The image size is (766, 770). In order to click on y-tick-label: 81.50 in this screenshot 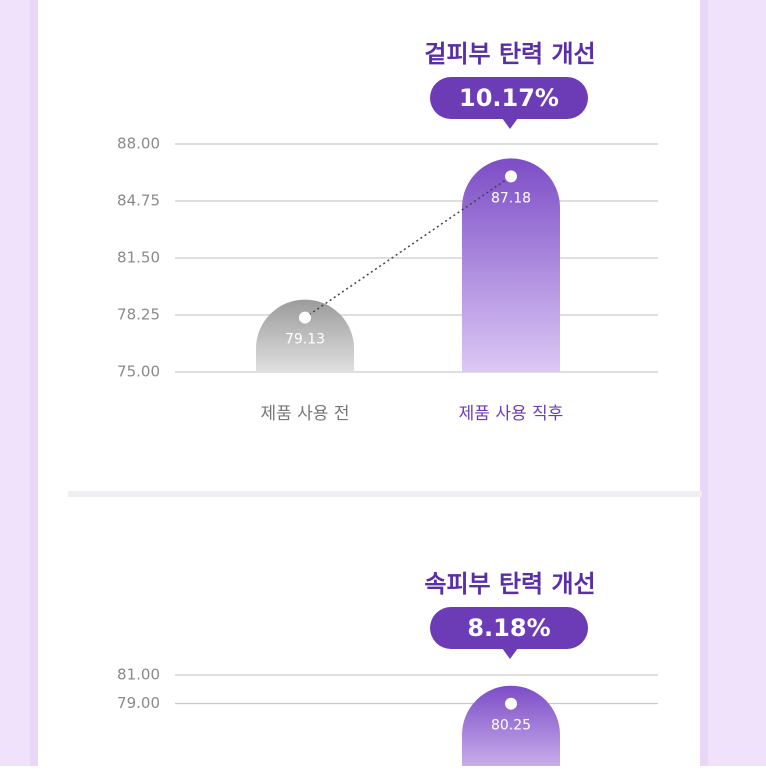, I will do `click(138, 258)`.